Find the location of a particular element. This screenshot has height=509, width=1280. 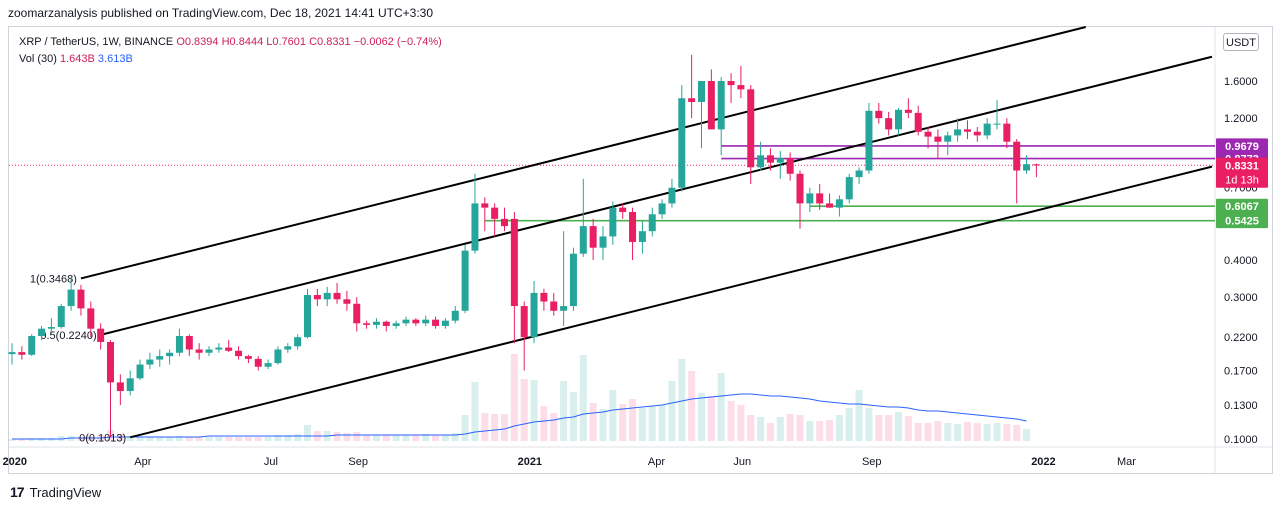

x-tick-label: 2020 is located at coordinates (15, 462).